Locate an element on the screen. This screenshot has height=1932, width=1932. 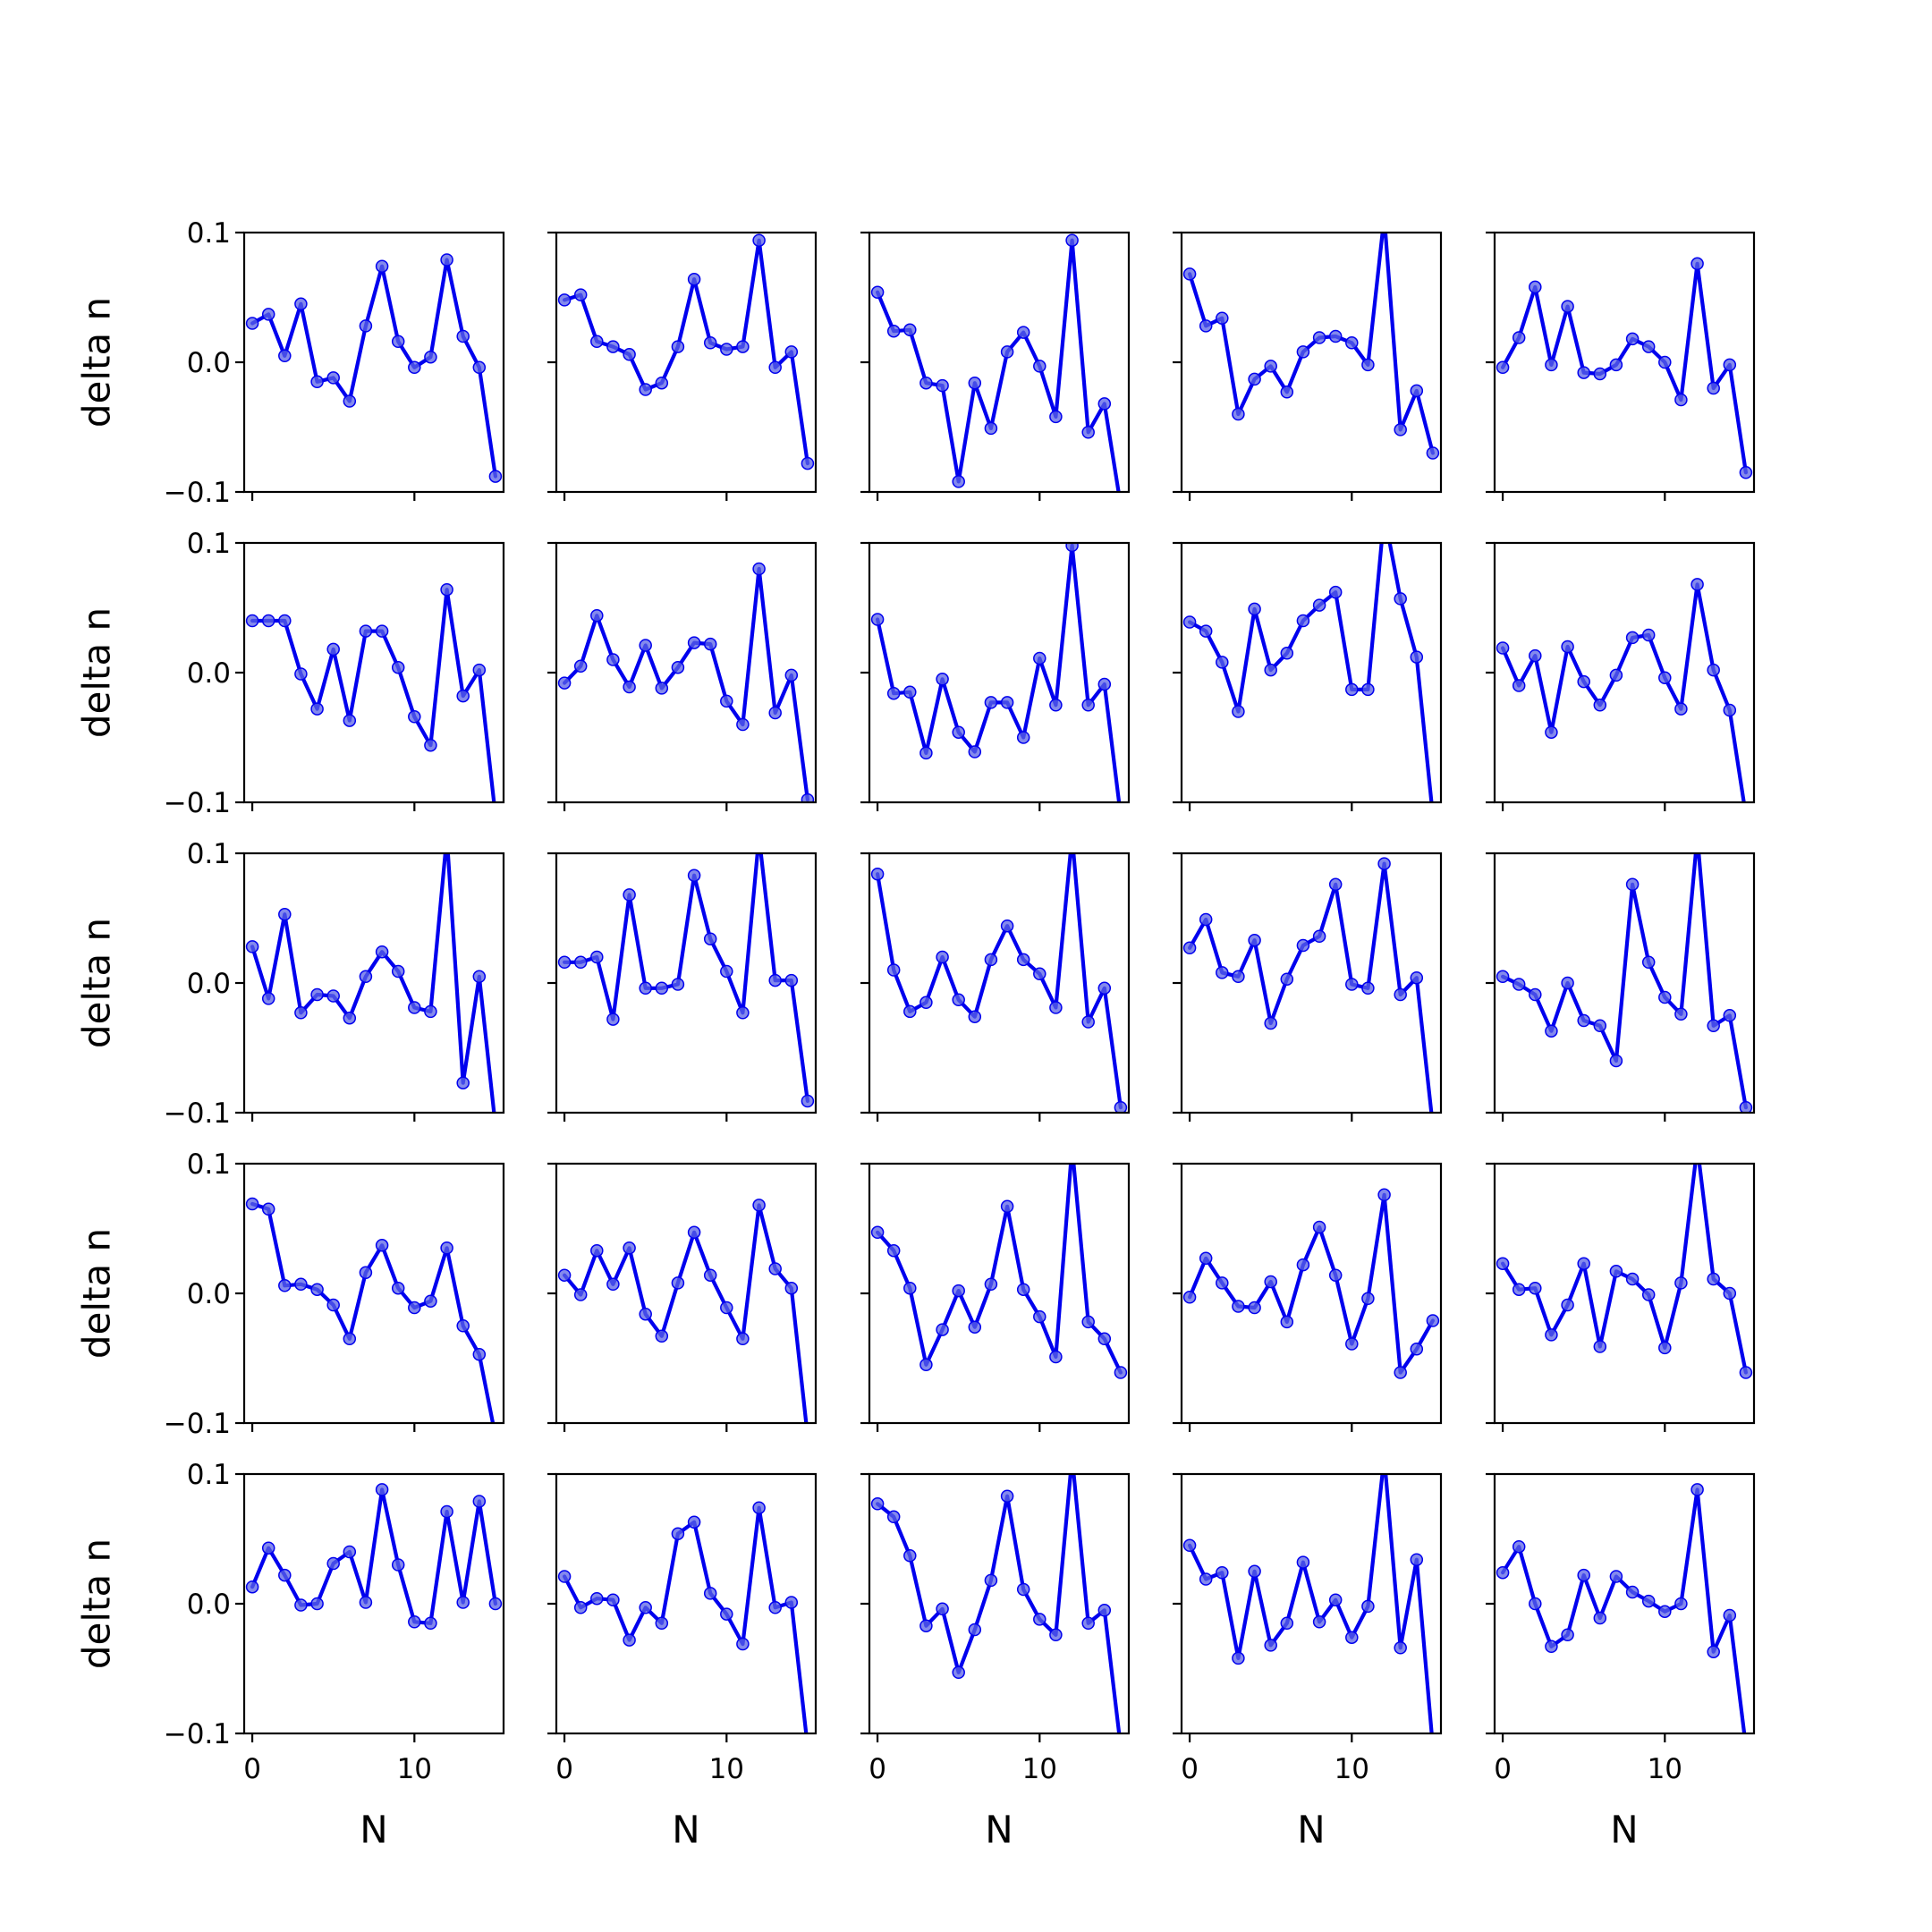
x-tick-label: 0 is located at coordinates (877, 1769).